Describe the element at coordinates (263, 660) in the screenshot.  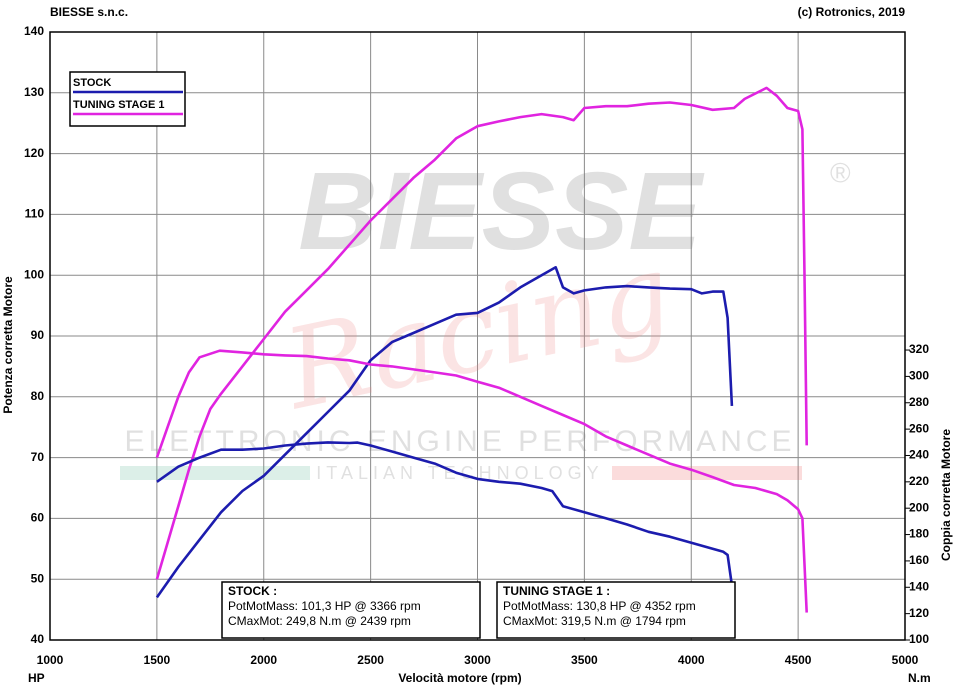
I see `x-tick-label: 2000` at that location.